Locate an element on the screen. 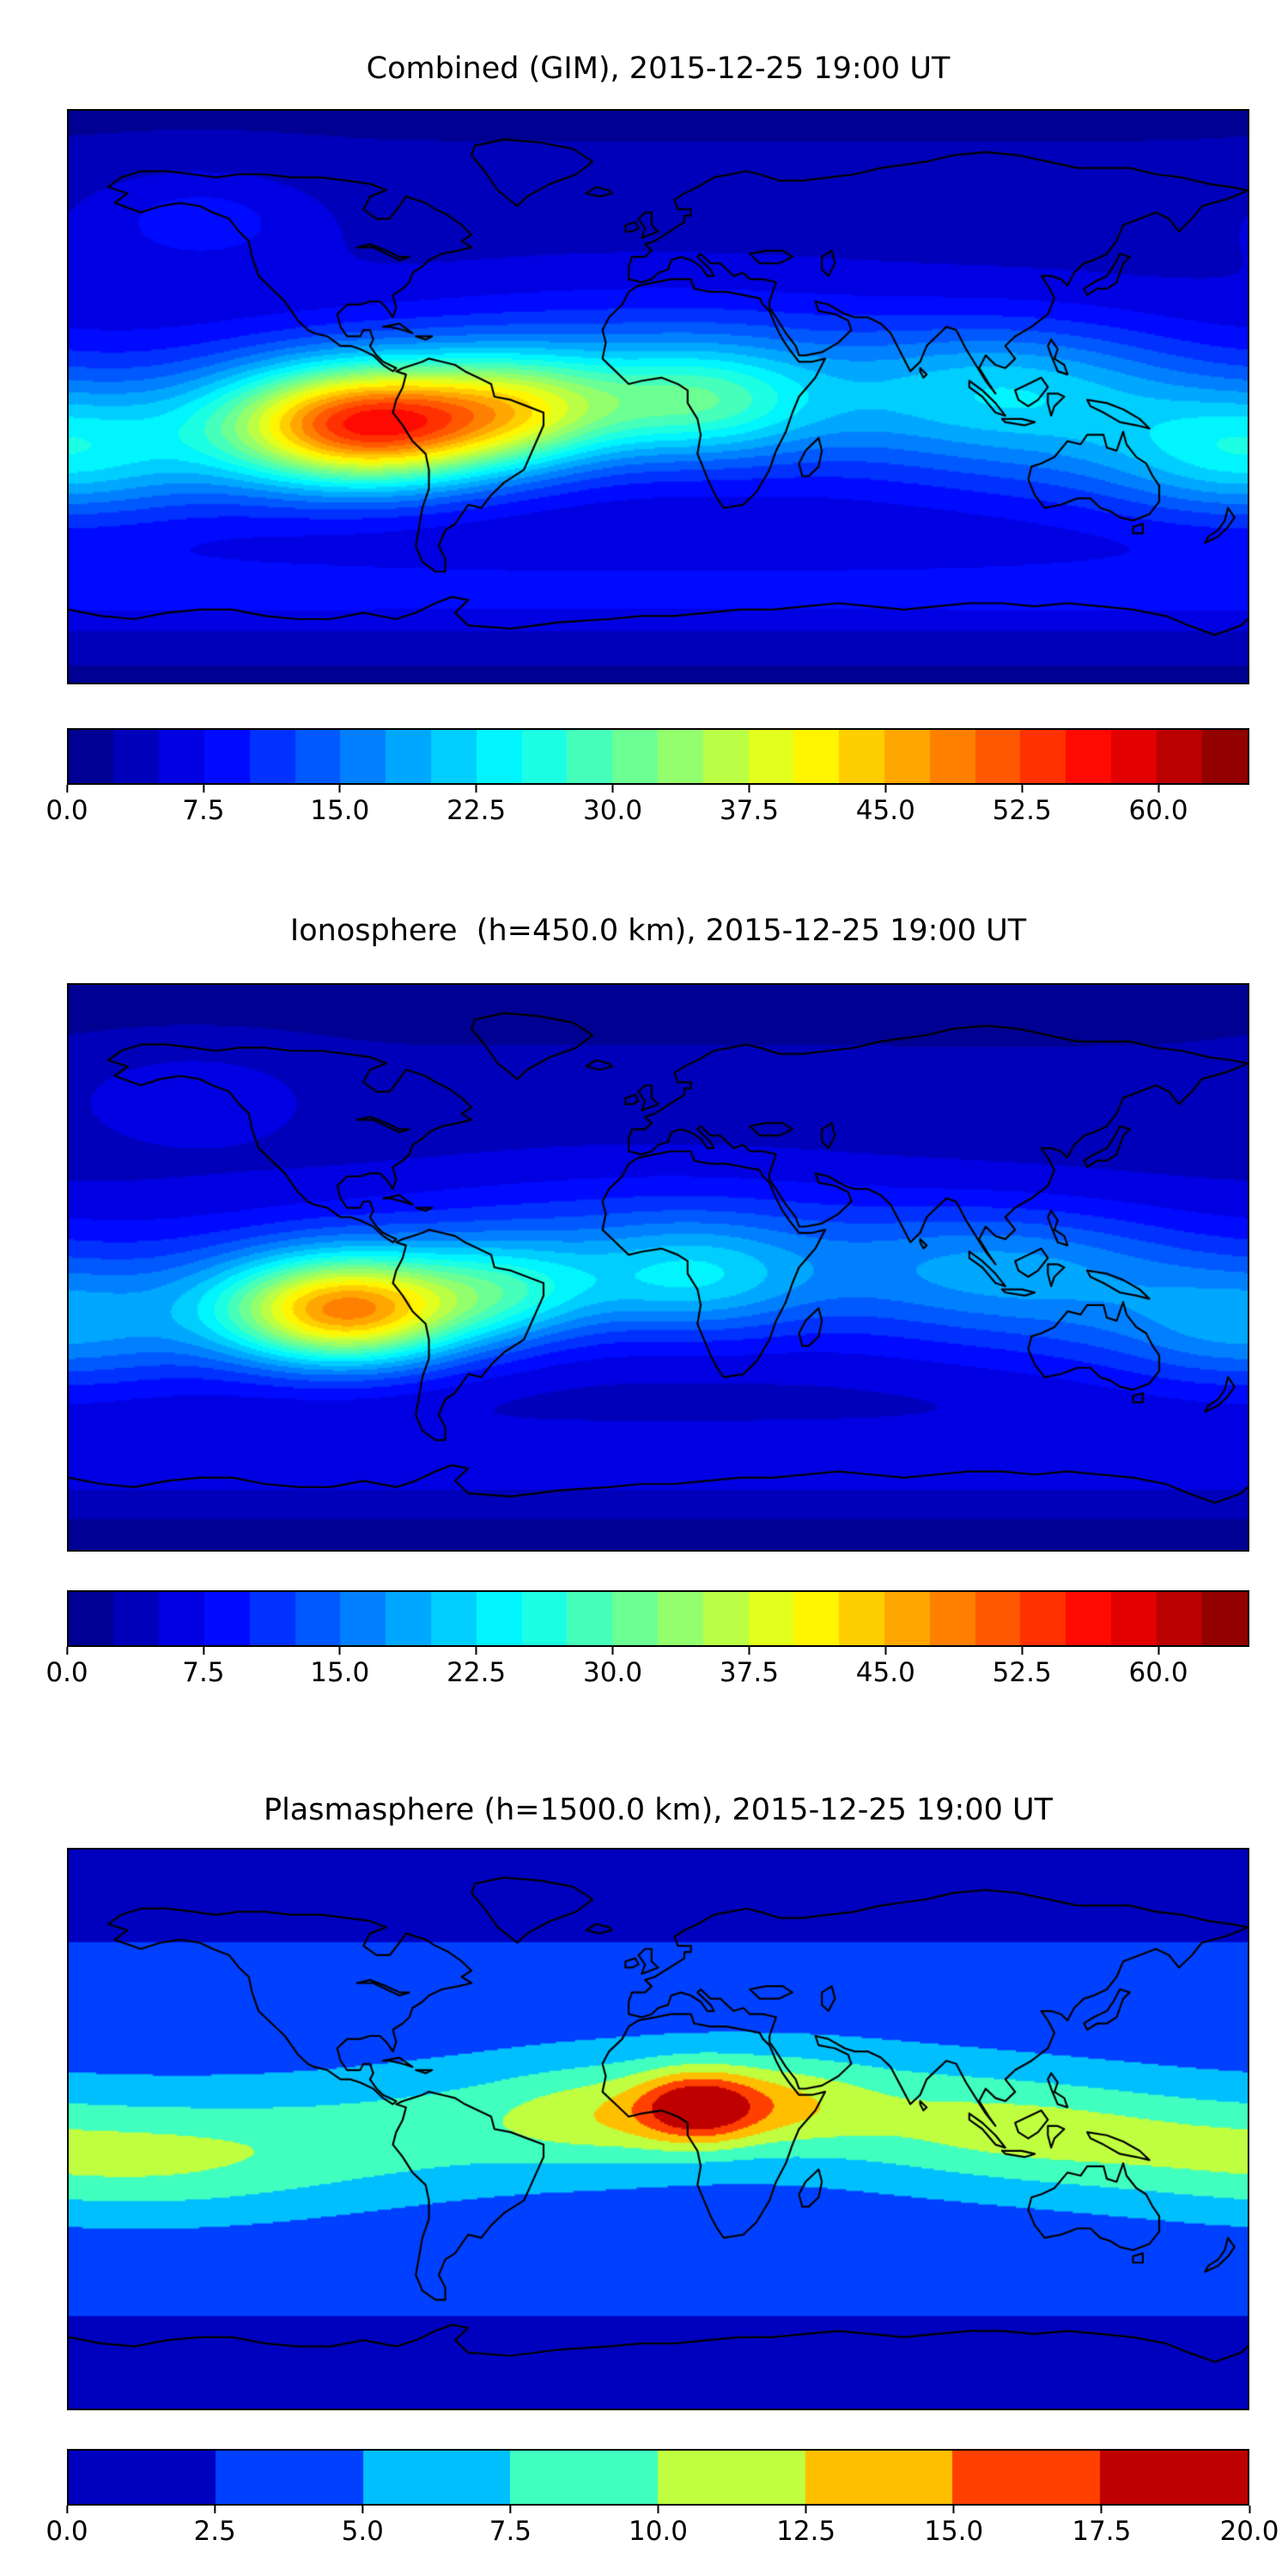 Image resolution: width=1288 pixels, height=2576 pixels. colorbar-tick: 17.5 is located at coordinates (1101, 2526).